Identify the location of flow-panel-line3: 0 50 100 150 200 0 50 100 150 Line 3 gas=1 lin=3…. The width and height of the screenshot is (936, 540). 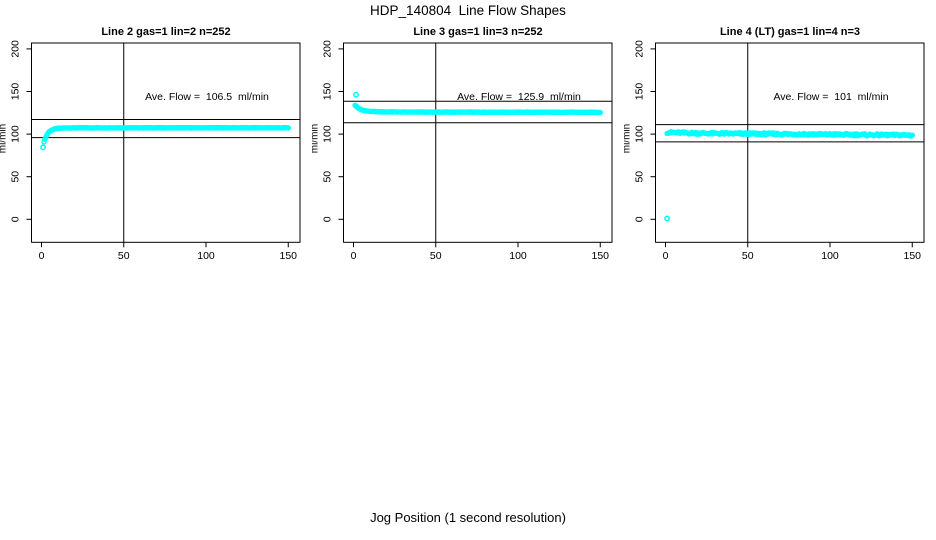
(462, 144).